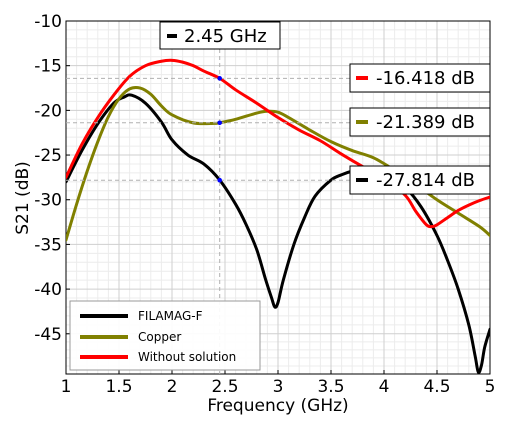 This screenshot has height=422, width=523. What do you see at coordinates (118, 387) in the screenshot?
I see `x-tick-label: 1.5` at bounding box center [118, 387].